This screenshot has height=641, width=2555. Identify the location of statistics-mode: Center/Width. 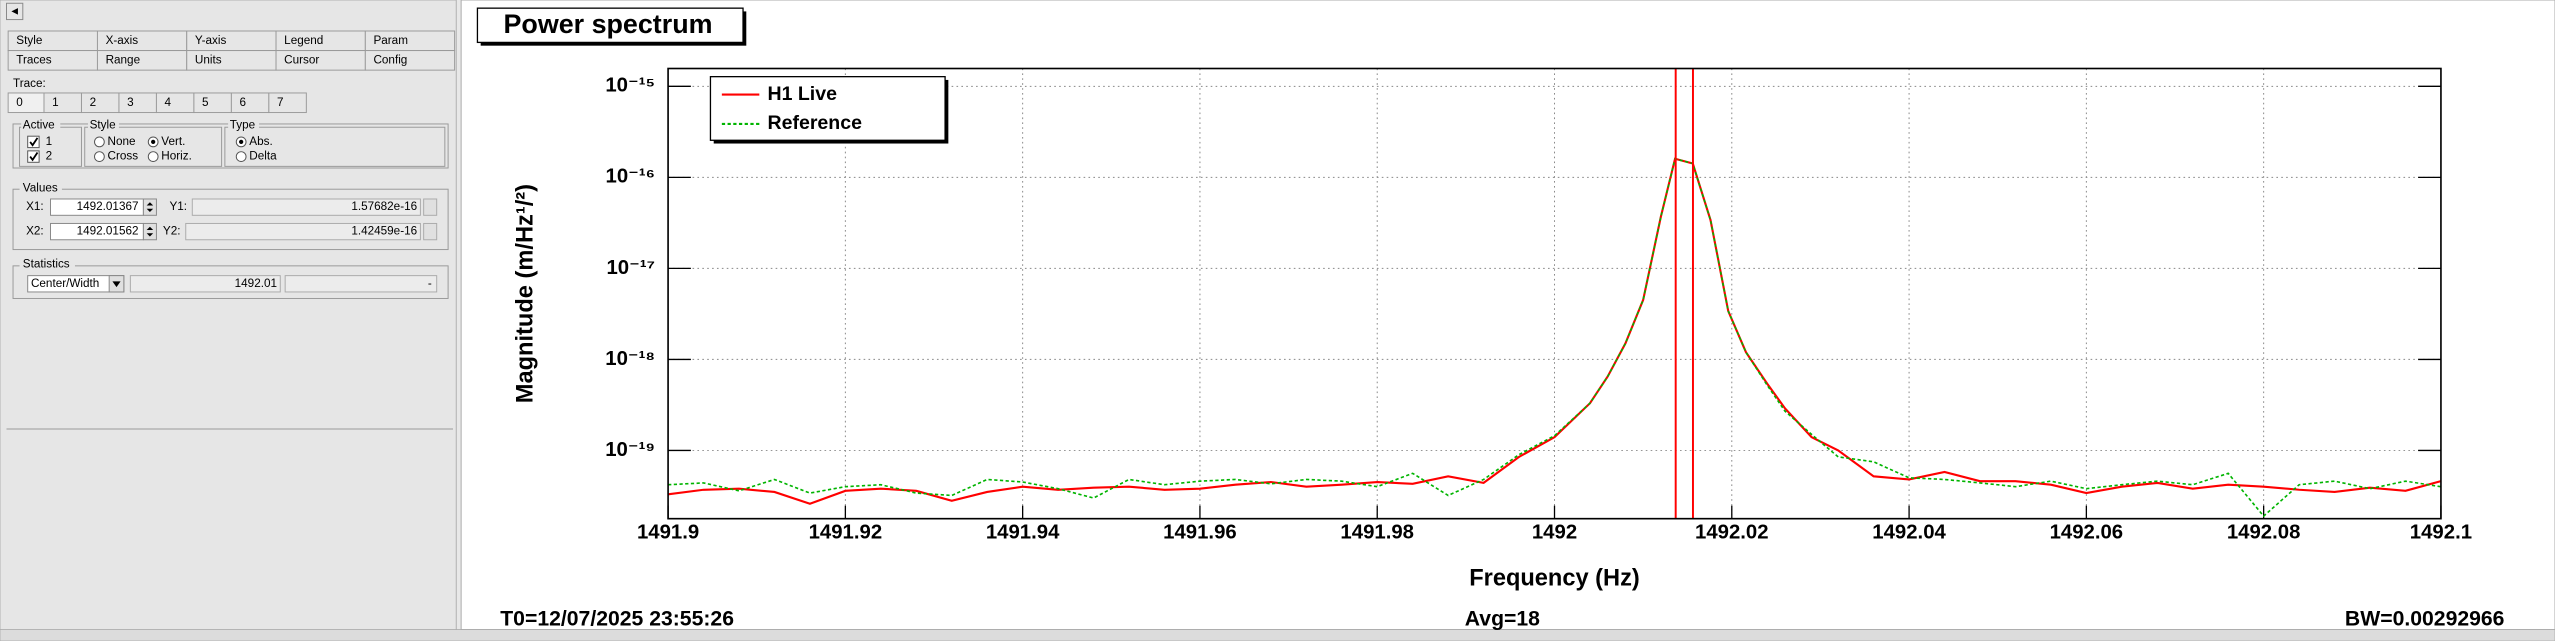
(65, 283).